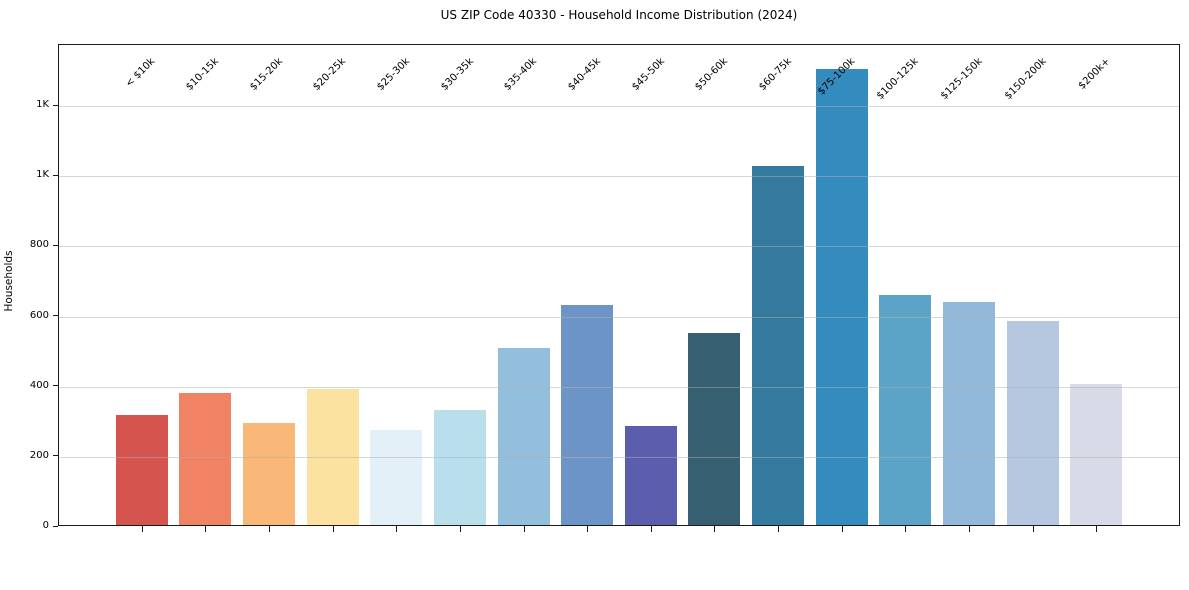 The width and height of the screenshot is (1189, 590). I want to click on bar-10-15k, so click(205, 458).